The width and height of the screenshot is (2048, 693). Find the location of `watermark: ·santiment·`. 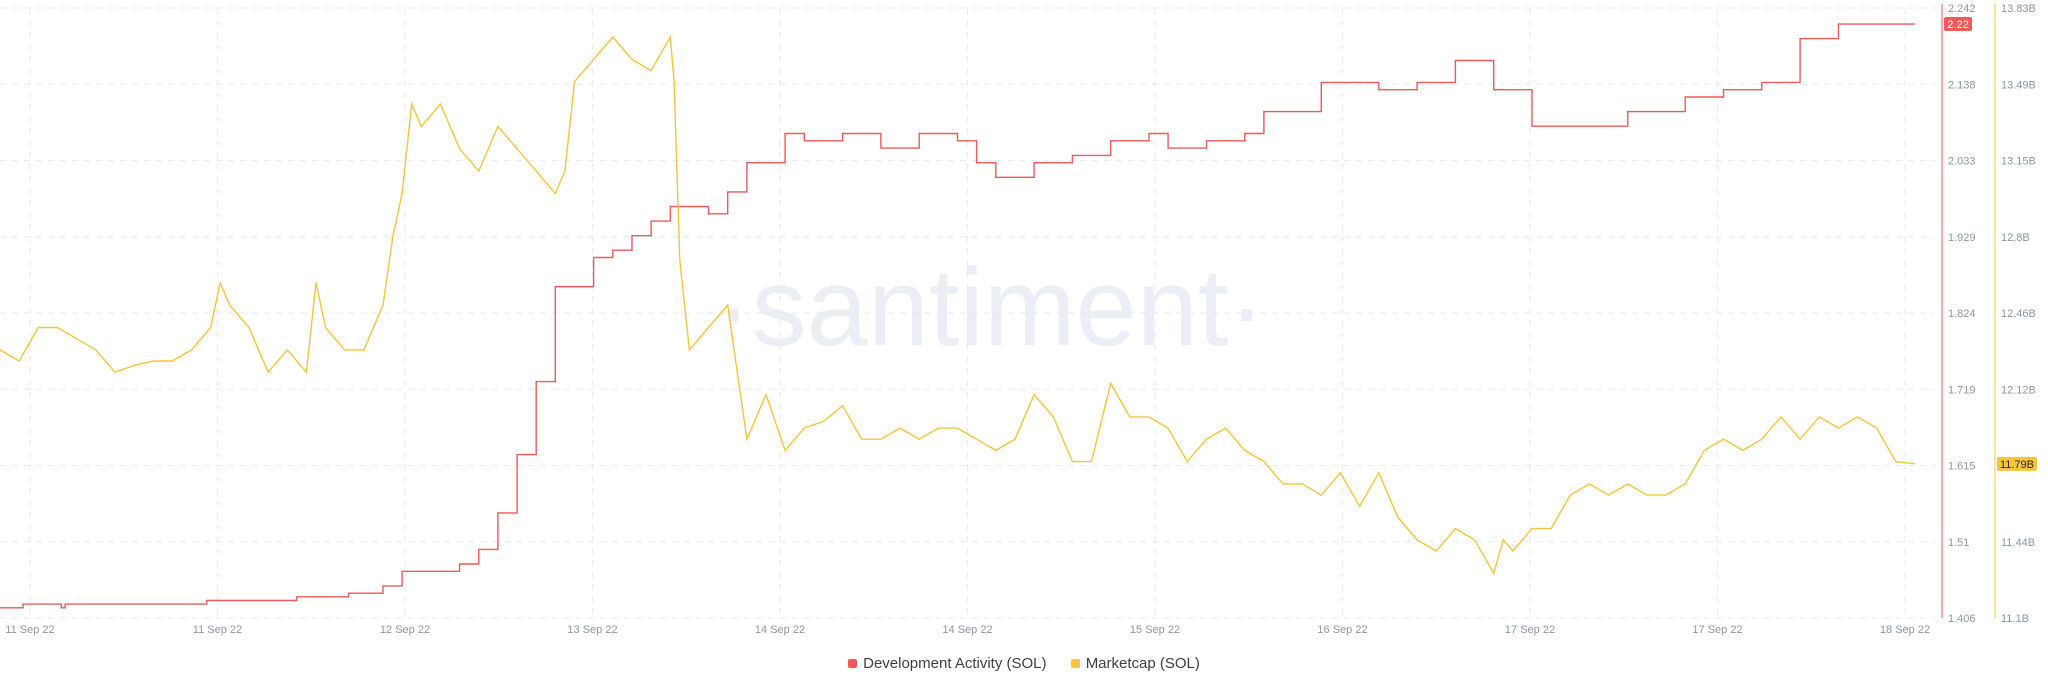

watermark: ·santiment· is located at coordinates (990, 307).